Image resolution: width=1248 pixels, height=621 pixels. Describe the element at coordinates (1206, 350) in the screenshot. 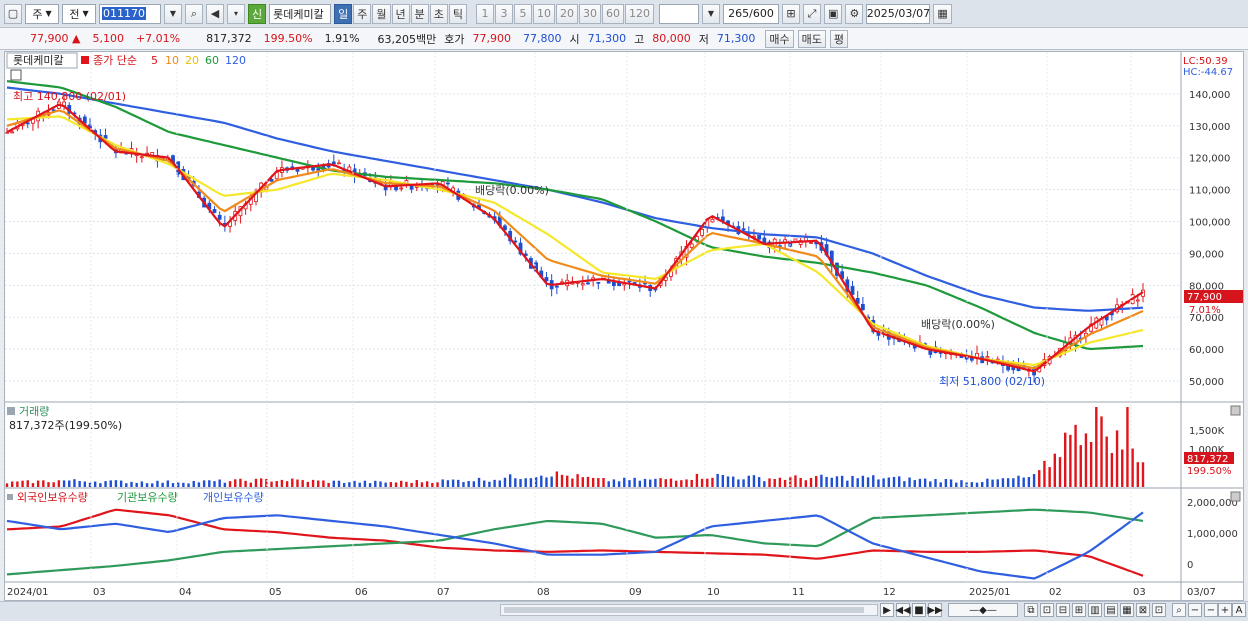

I see `price-tick: 60,000` at that location.